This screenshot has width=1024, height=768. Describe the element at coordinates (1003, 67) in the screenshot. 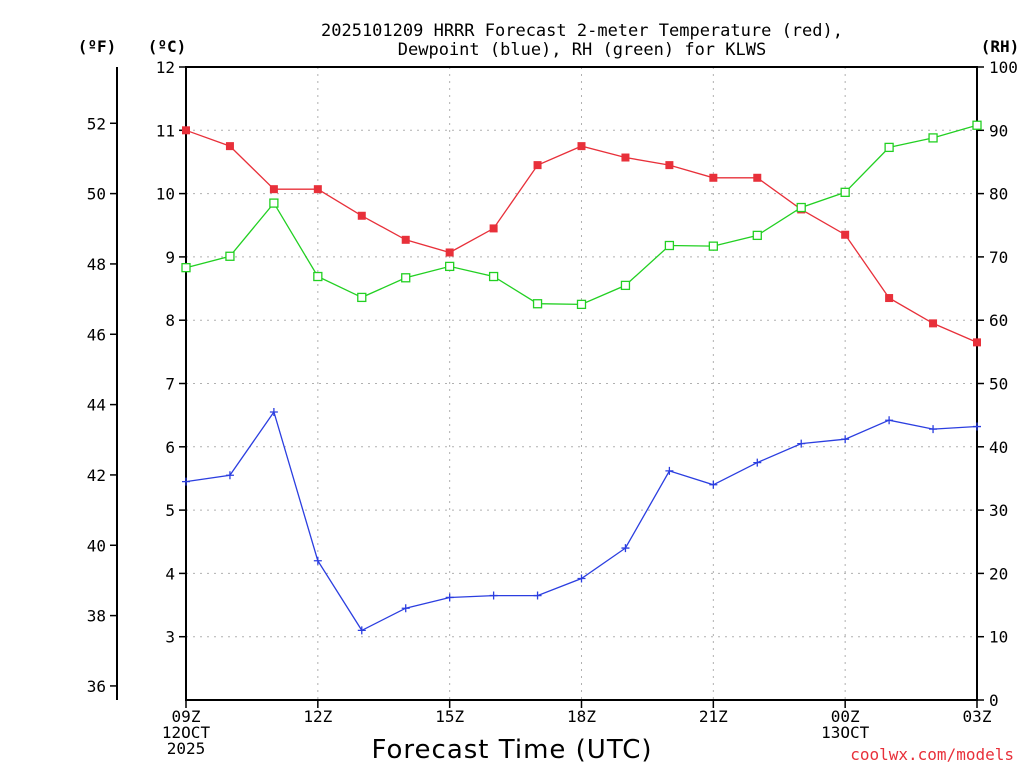

I see `rh-tick-label: 100` at that location.